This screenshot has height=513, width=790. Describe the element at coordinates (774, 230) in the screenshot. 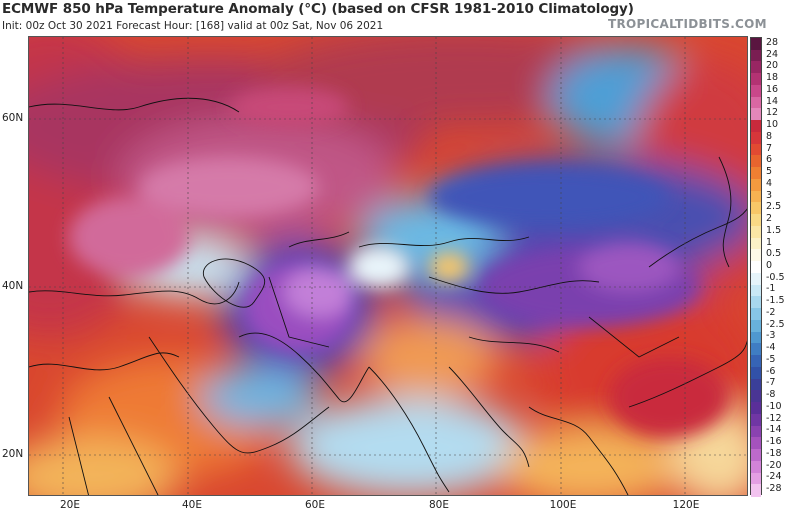

I see `colorbar-tick-label: 1.5` at that location.